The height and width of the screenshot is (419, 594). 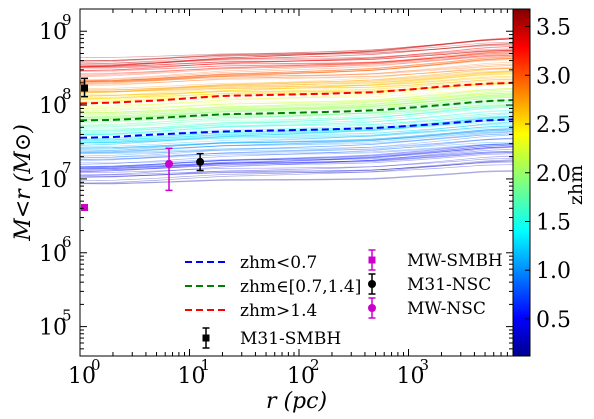 What do you see at coordinates (315, 365) in the screenshot?
I see `x-tick-exponent: 2` at bounding box center [315, 365].